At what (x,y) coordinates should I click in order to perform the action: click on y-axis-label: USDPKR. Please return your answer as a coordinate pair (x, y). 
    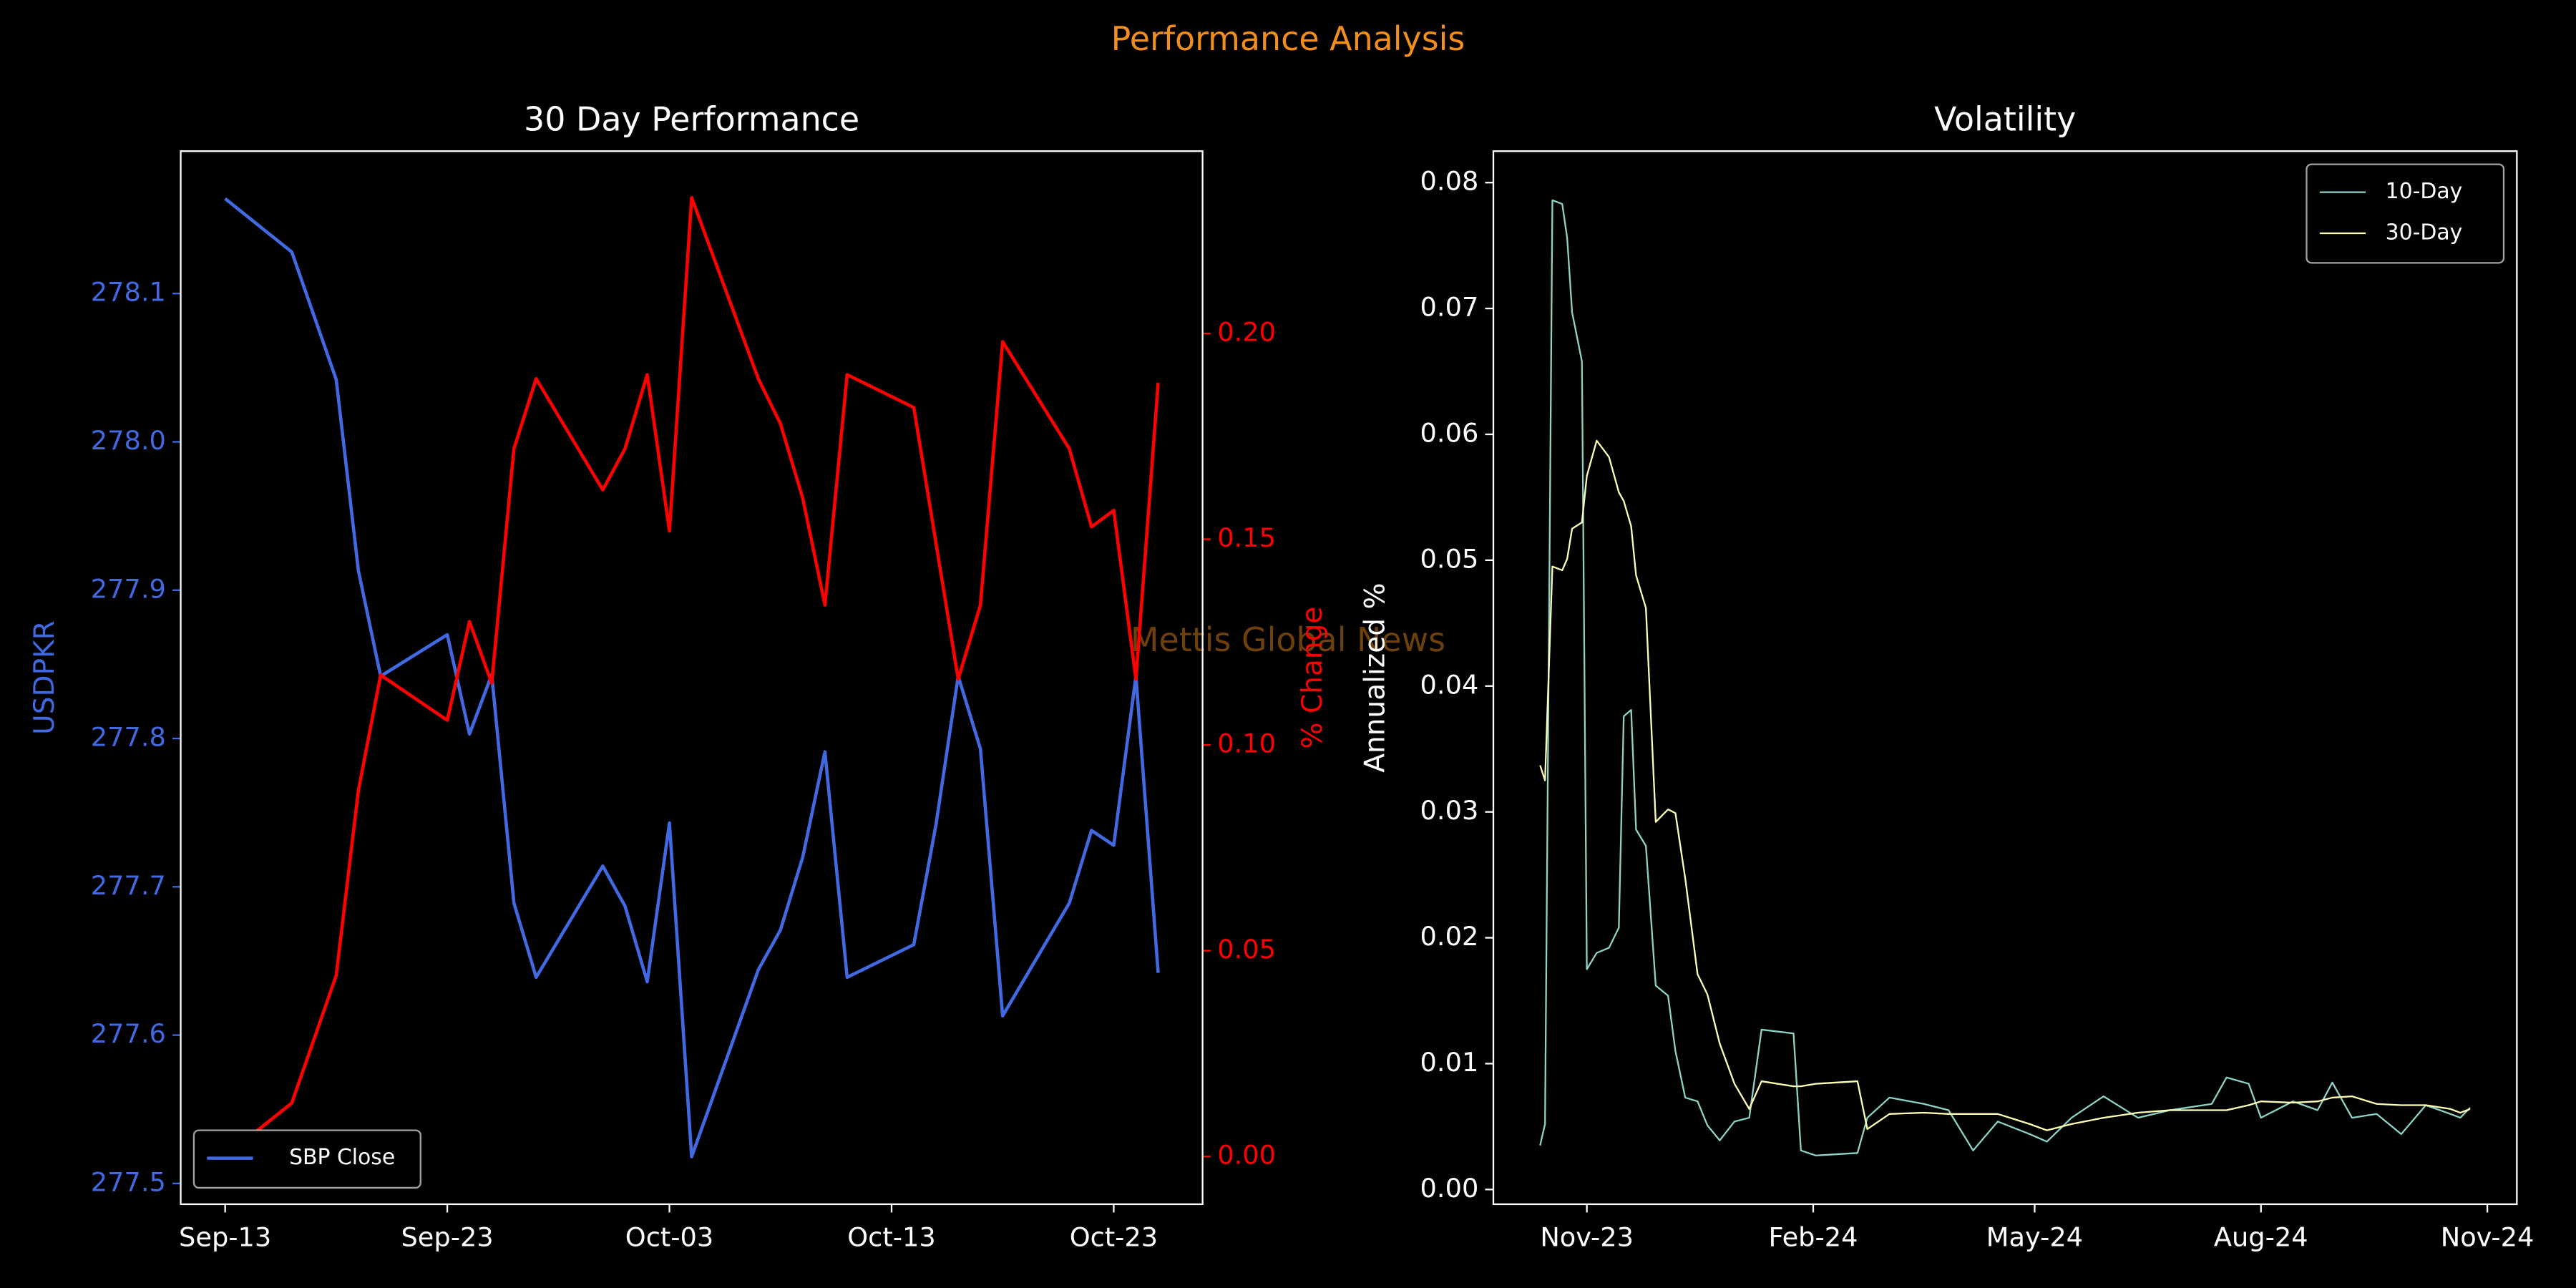
    Looking at the image, I should click on (45, 677).